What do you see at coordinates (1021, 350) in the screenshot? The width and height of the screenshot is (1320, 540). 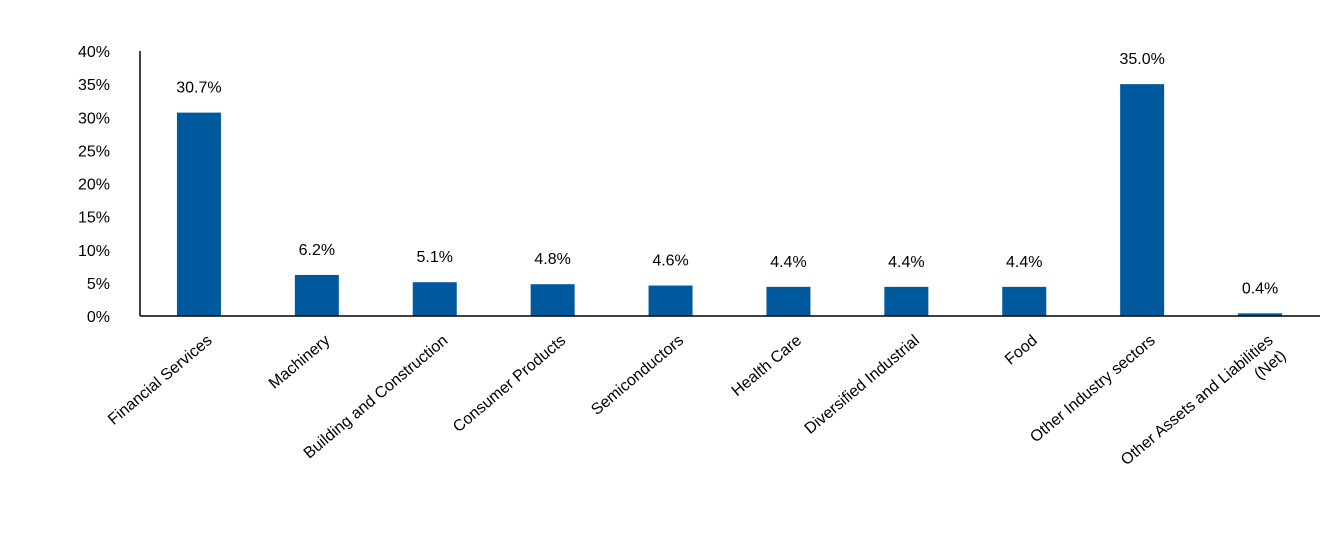 I see `x-tick-label: Food` at bounding box center [1021, 350].